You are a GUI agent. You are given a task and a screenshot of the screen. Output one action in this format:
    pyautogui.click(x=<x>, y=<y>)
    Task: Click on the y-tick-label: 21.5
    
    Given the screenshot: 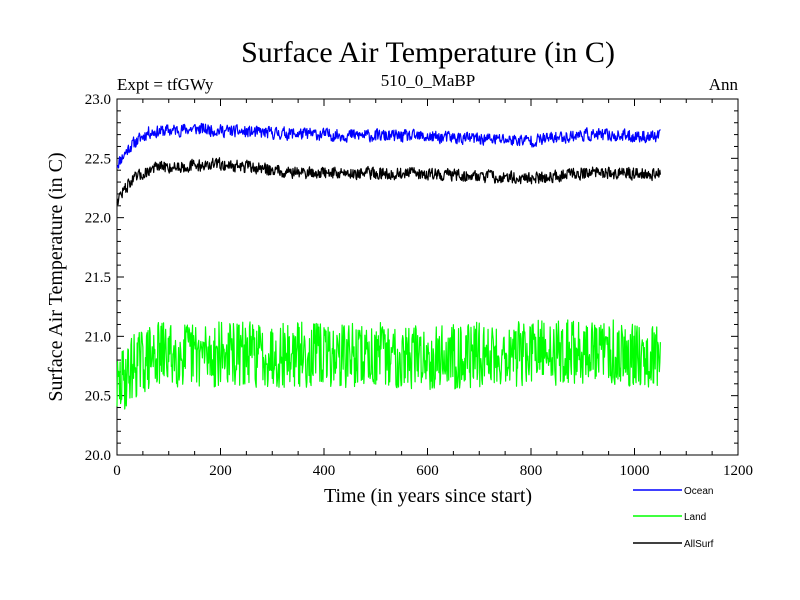 What is the action you would take?
    pyautogui.click(x=98, y=278)
    